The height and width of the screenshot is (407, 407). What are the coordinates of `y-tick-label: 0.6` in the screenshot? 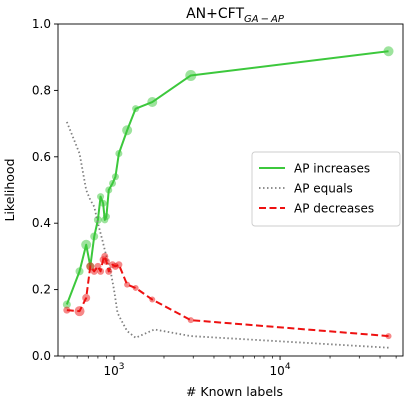 It's located at (41, 157).